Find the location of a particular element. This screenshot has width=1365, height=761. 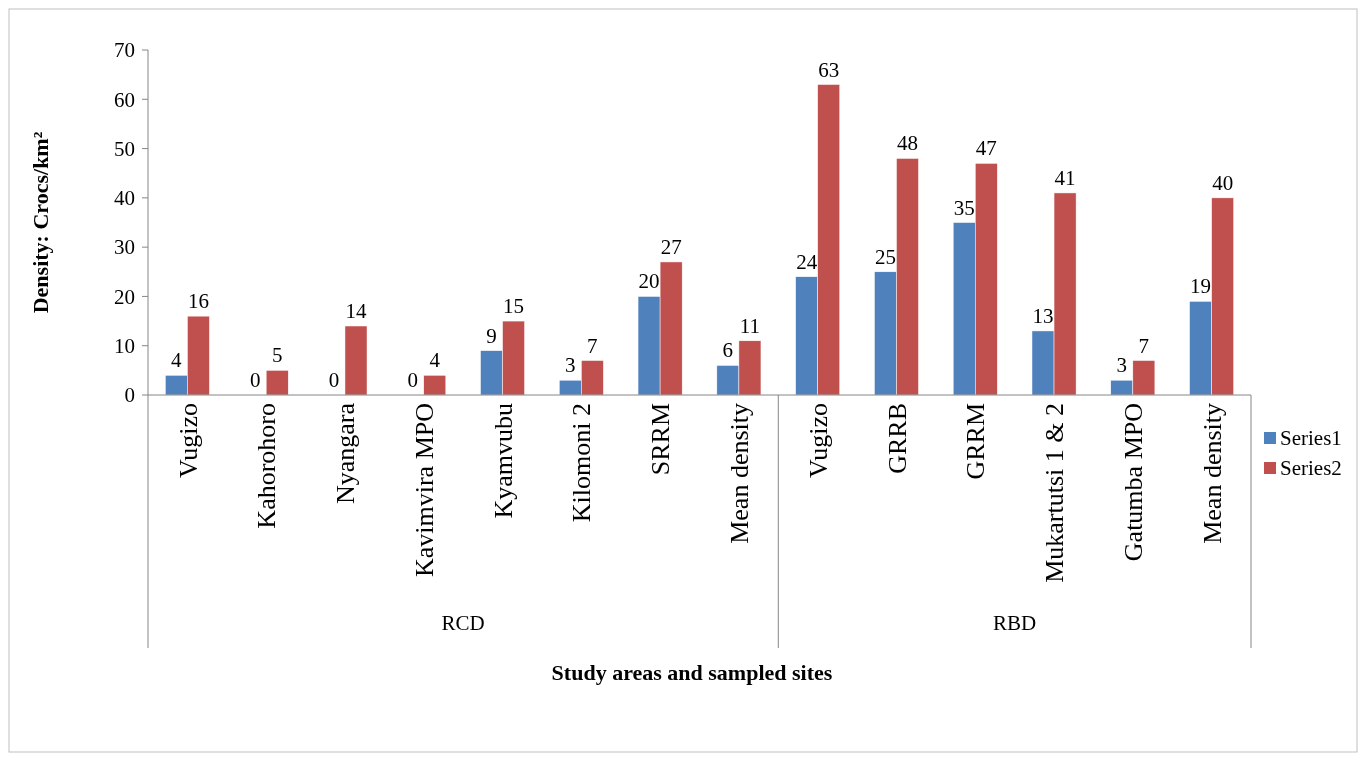

data-label: 41 is located at coordinates (1065, 177).